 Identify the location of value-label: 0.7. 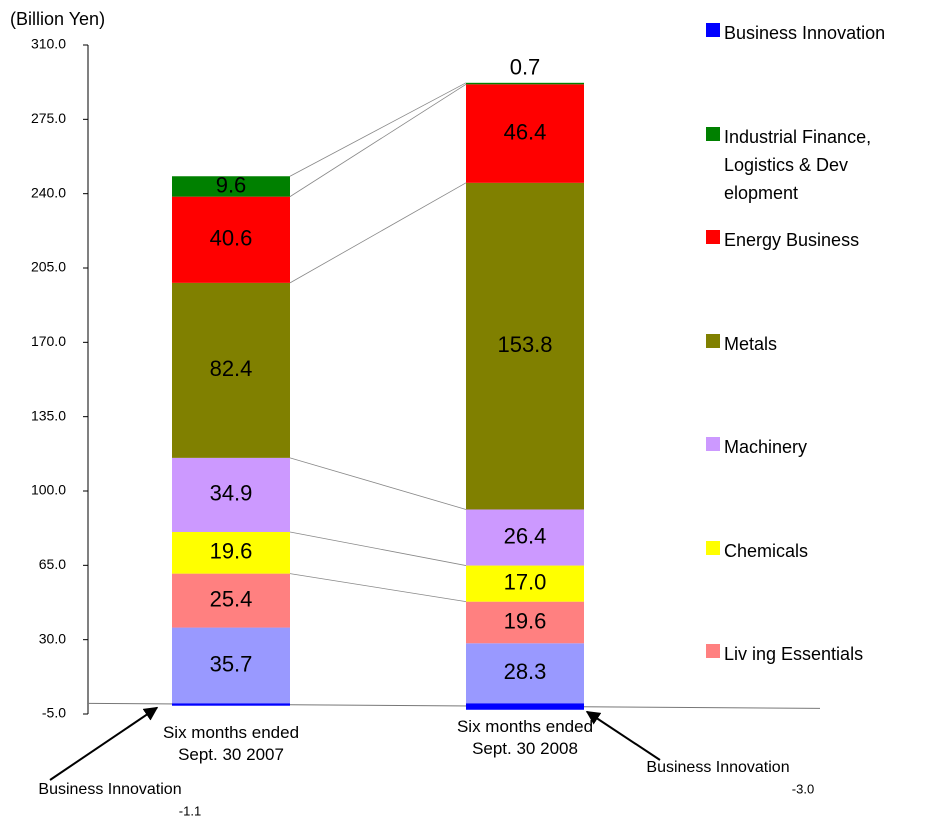
(525, 67).